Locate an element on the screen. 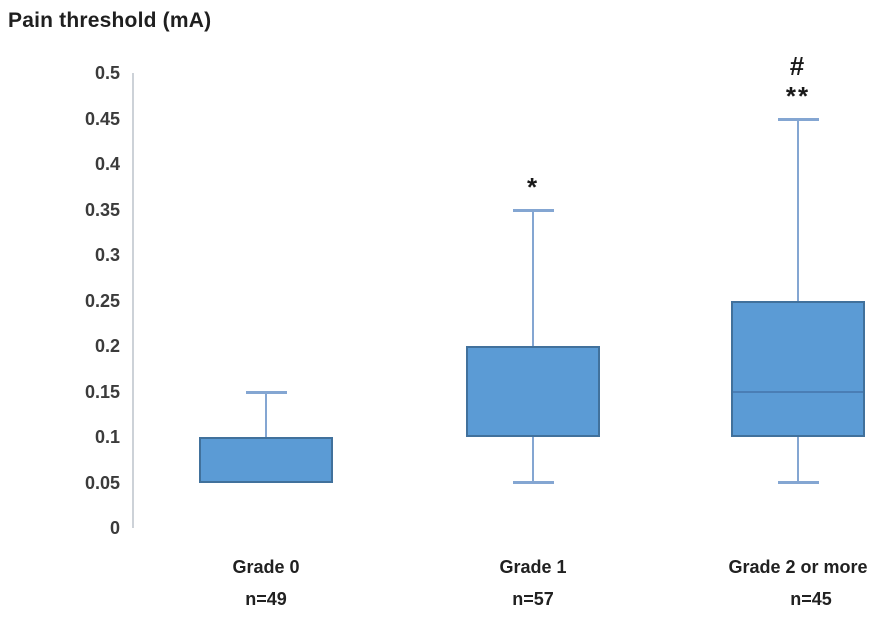  y-tick-label: 0 is located at coordinates (114, 528).